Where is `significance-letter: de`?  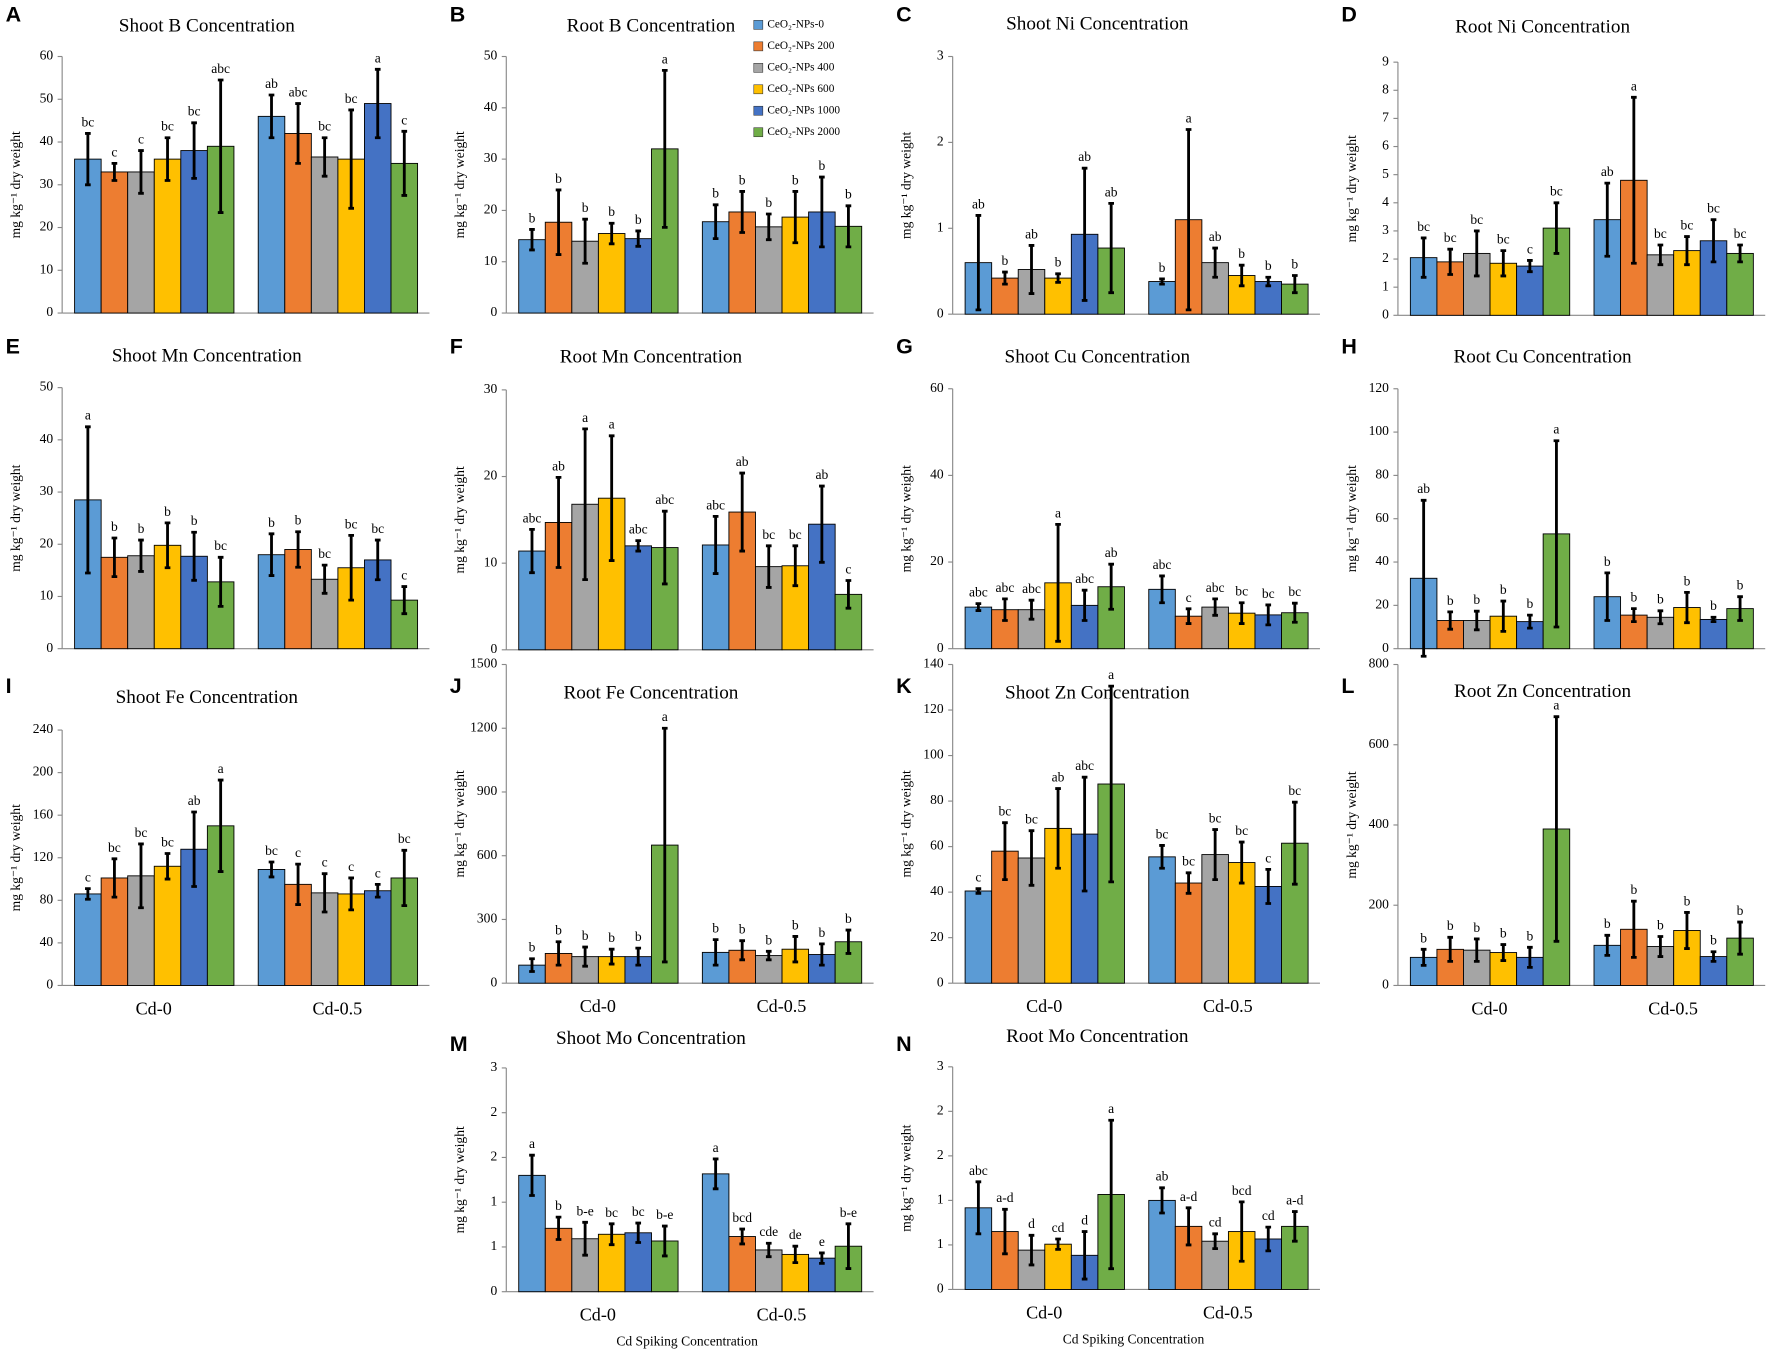 significance-letter: de is located at coordinates (795, 1234).